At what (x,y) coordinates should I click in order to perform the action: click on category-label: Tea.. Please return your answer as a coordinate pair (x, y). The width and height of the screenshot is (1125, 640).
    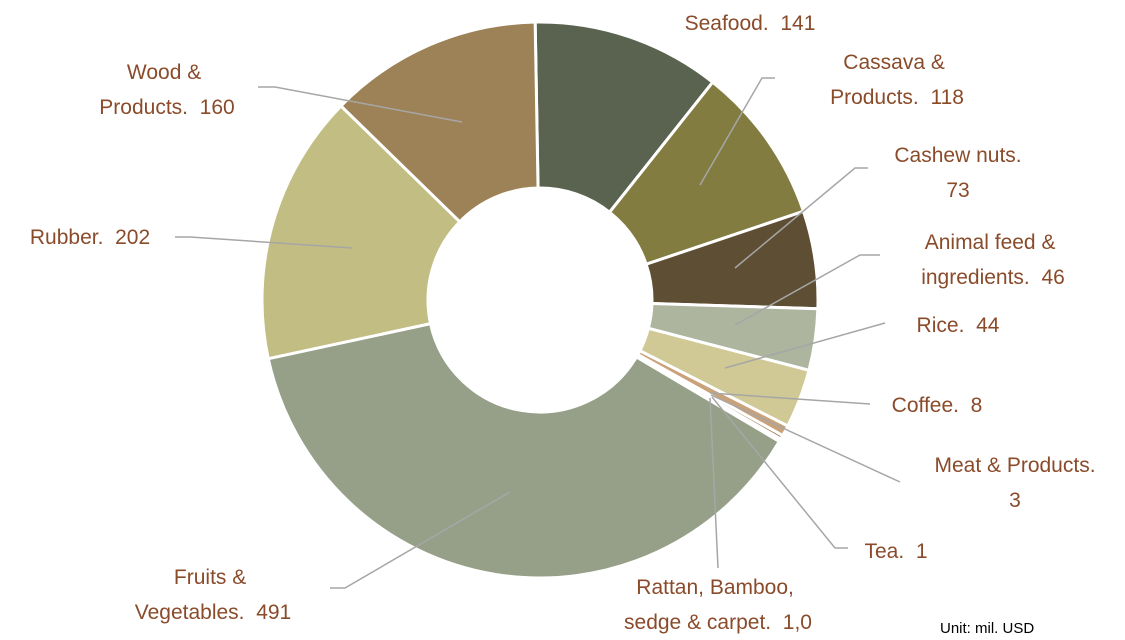
    Looking at the image, I should click on (884, 551).